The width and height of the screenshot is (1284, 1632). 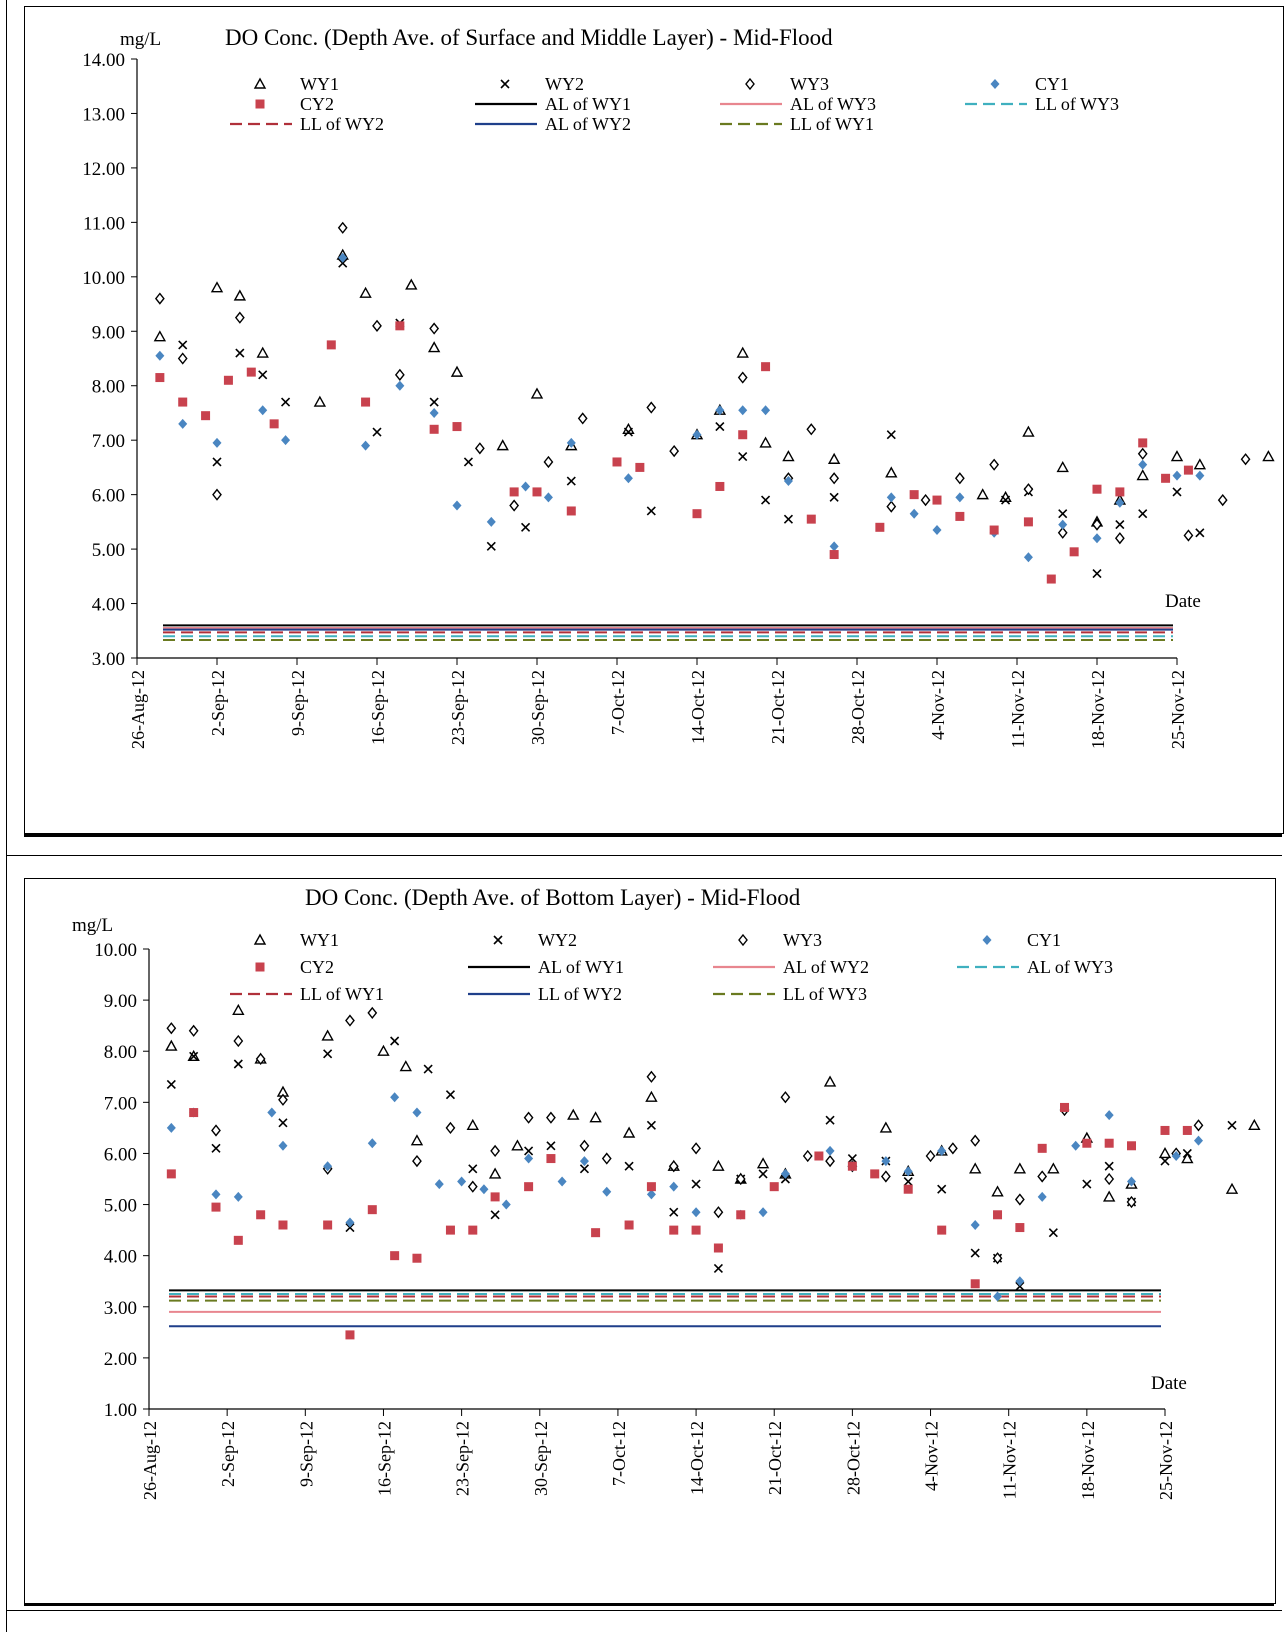 What do you see at coordinates (1018, 709) in the screenshot?
I see `x-tick-label: 11-Nov-12` at bounding box center [1018, 709].